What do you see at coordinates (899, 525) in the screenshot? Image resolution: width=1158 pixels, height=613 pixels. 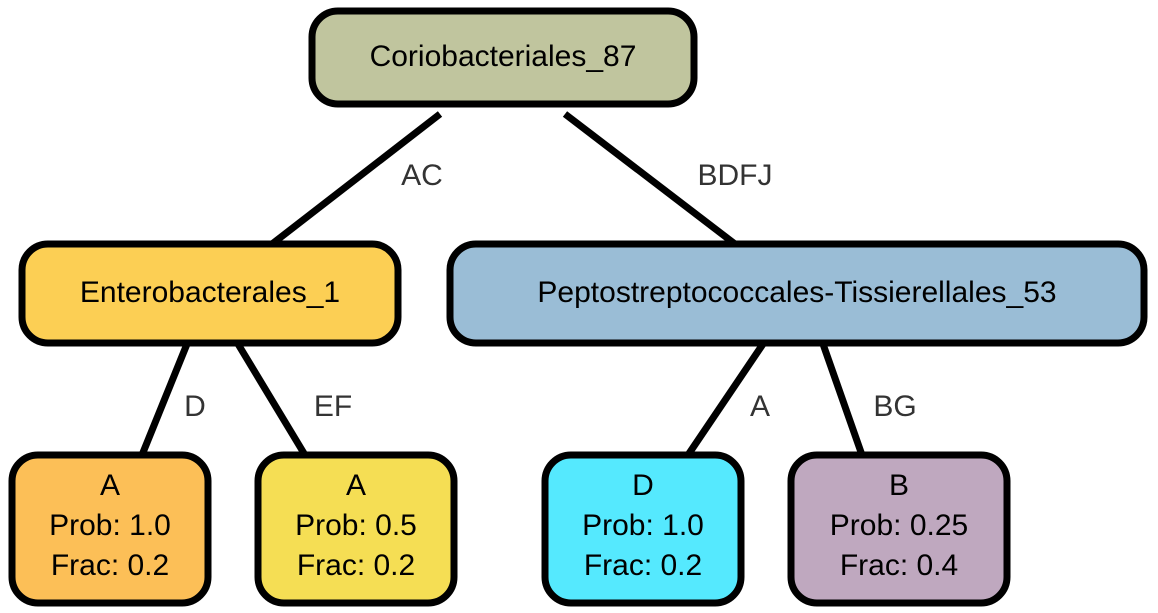 I see `leaf-node-4-prob: Prob: 0.25` at bounding box center [899, 525].